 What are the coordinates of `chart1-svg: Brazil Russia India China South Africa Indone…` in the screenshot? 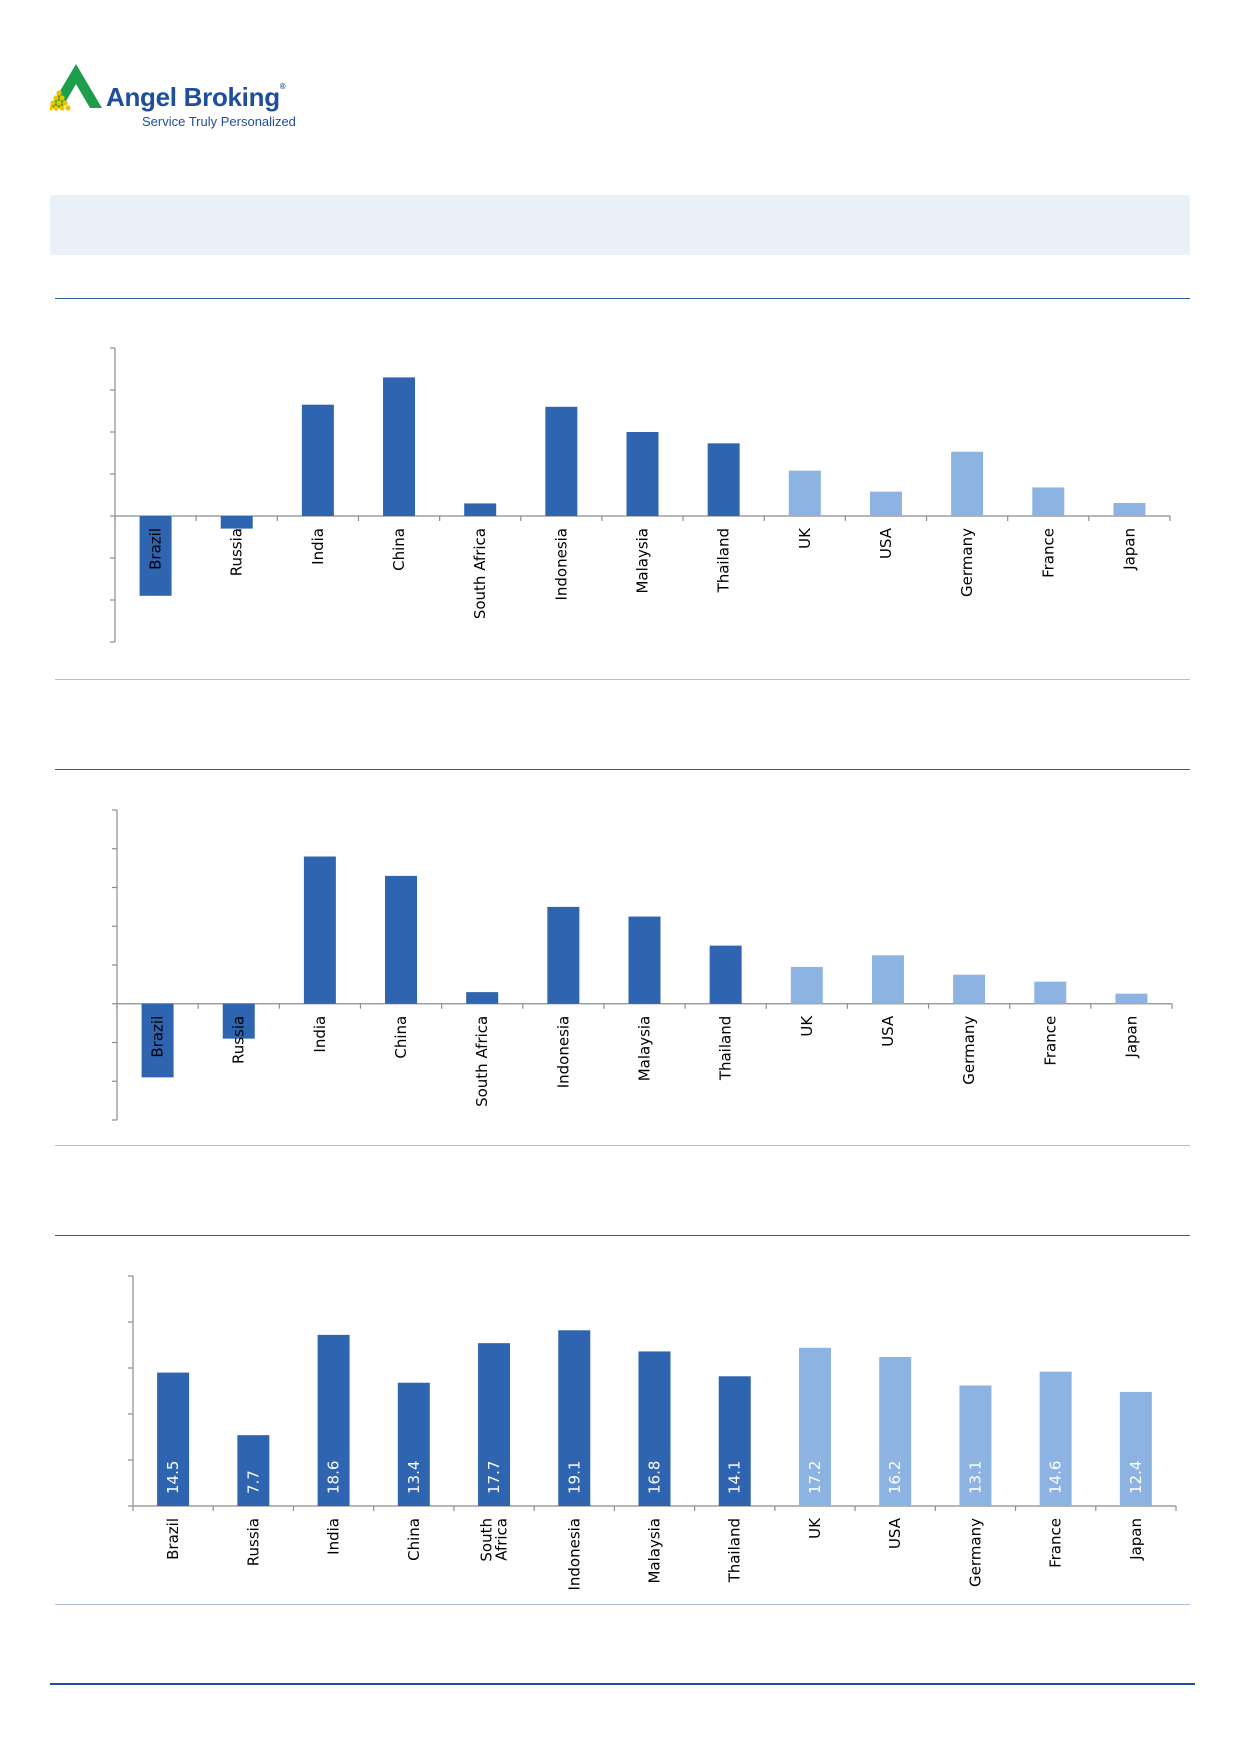 It's located at (640, 495).